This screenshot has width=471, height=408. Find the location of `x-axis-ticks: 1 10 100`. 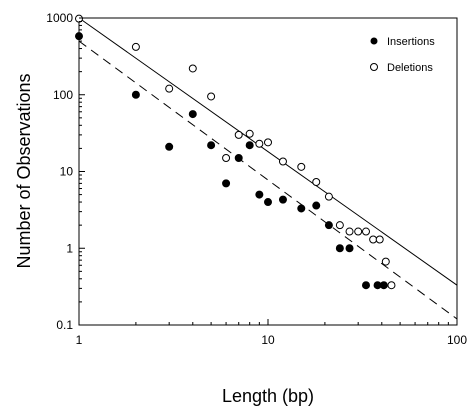

x-axis-ticks: 1 10 100 is located at coordinates (271, 333).